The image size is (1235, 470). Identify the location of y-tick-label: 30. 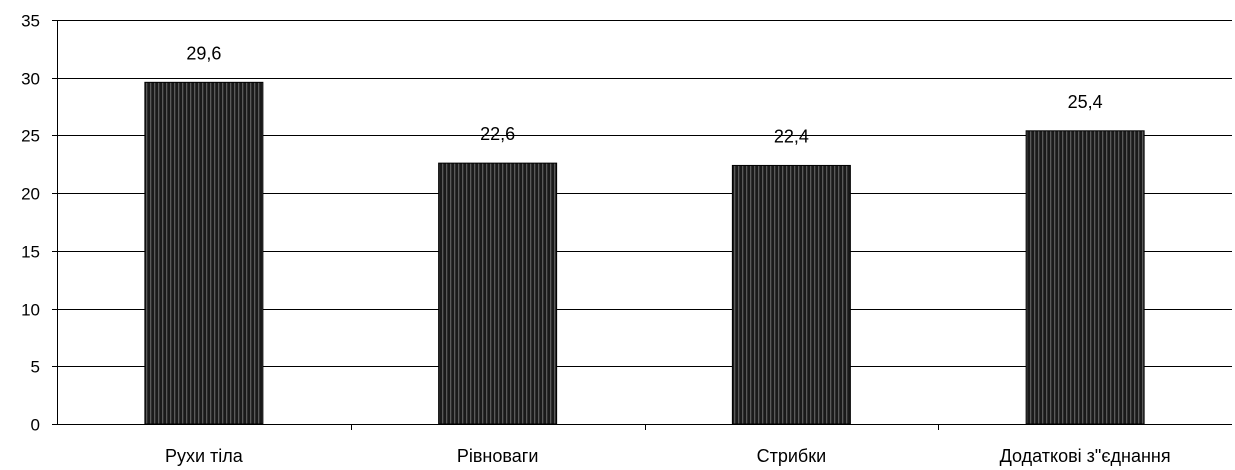
(30, 79).